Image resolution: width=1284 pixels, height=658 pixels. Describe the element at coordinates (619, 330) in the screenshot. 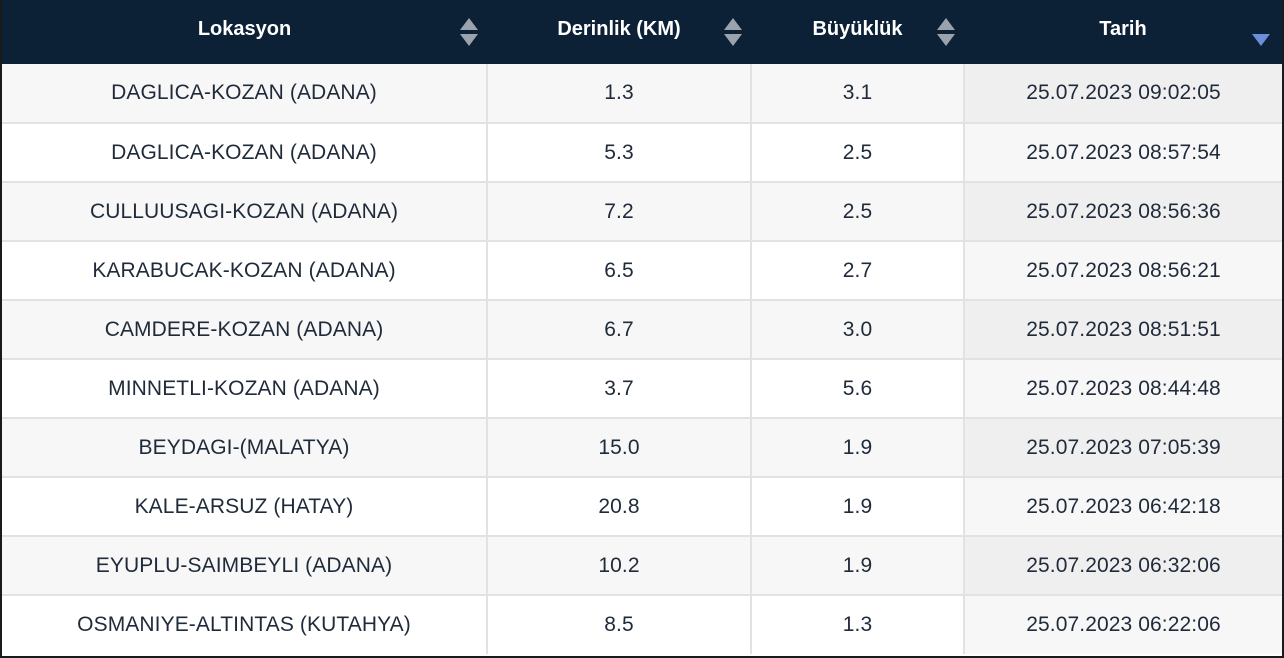

I see `depth-cell: 6.7` at that location.